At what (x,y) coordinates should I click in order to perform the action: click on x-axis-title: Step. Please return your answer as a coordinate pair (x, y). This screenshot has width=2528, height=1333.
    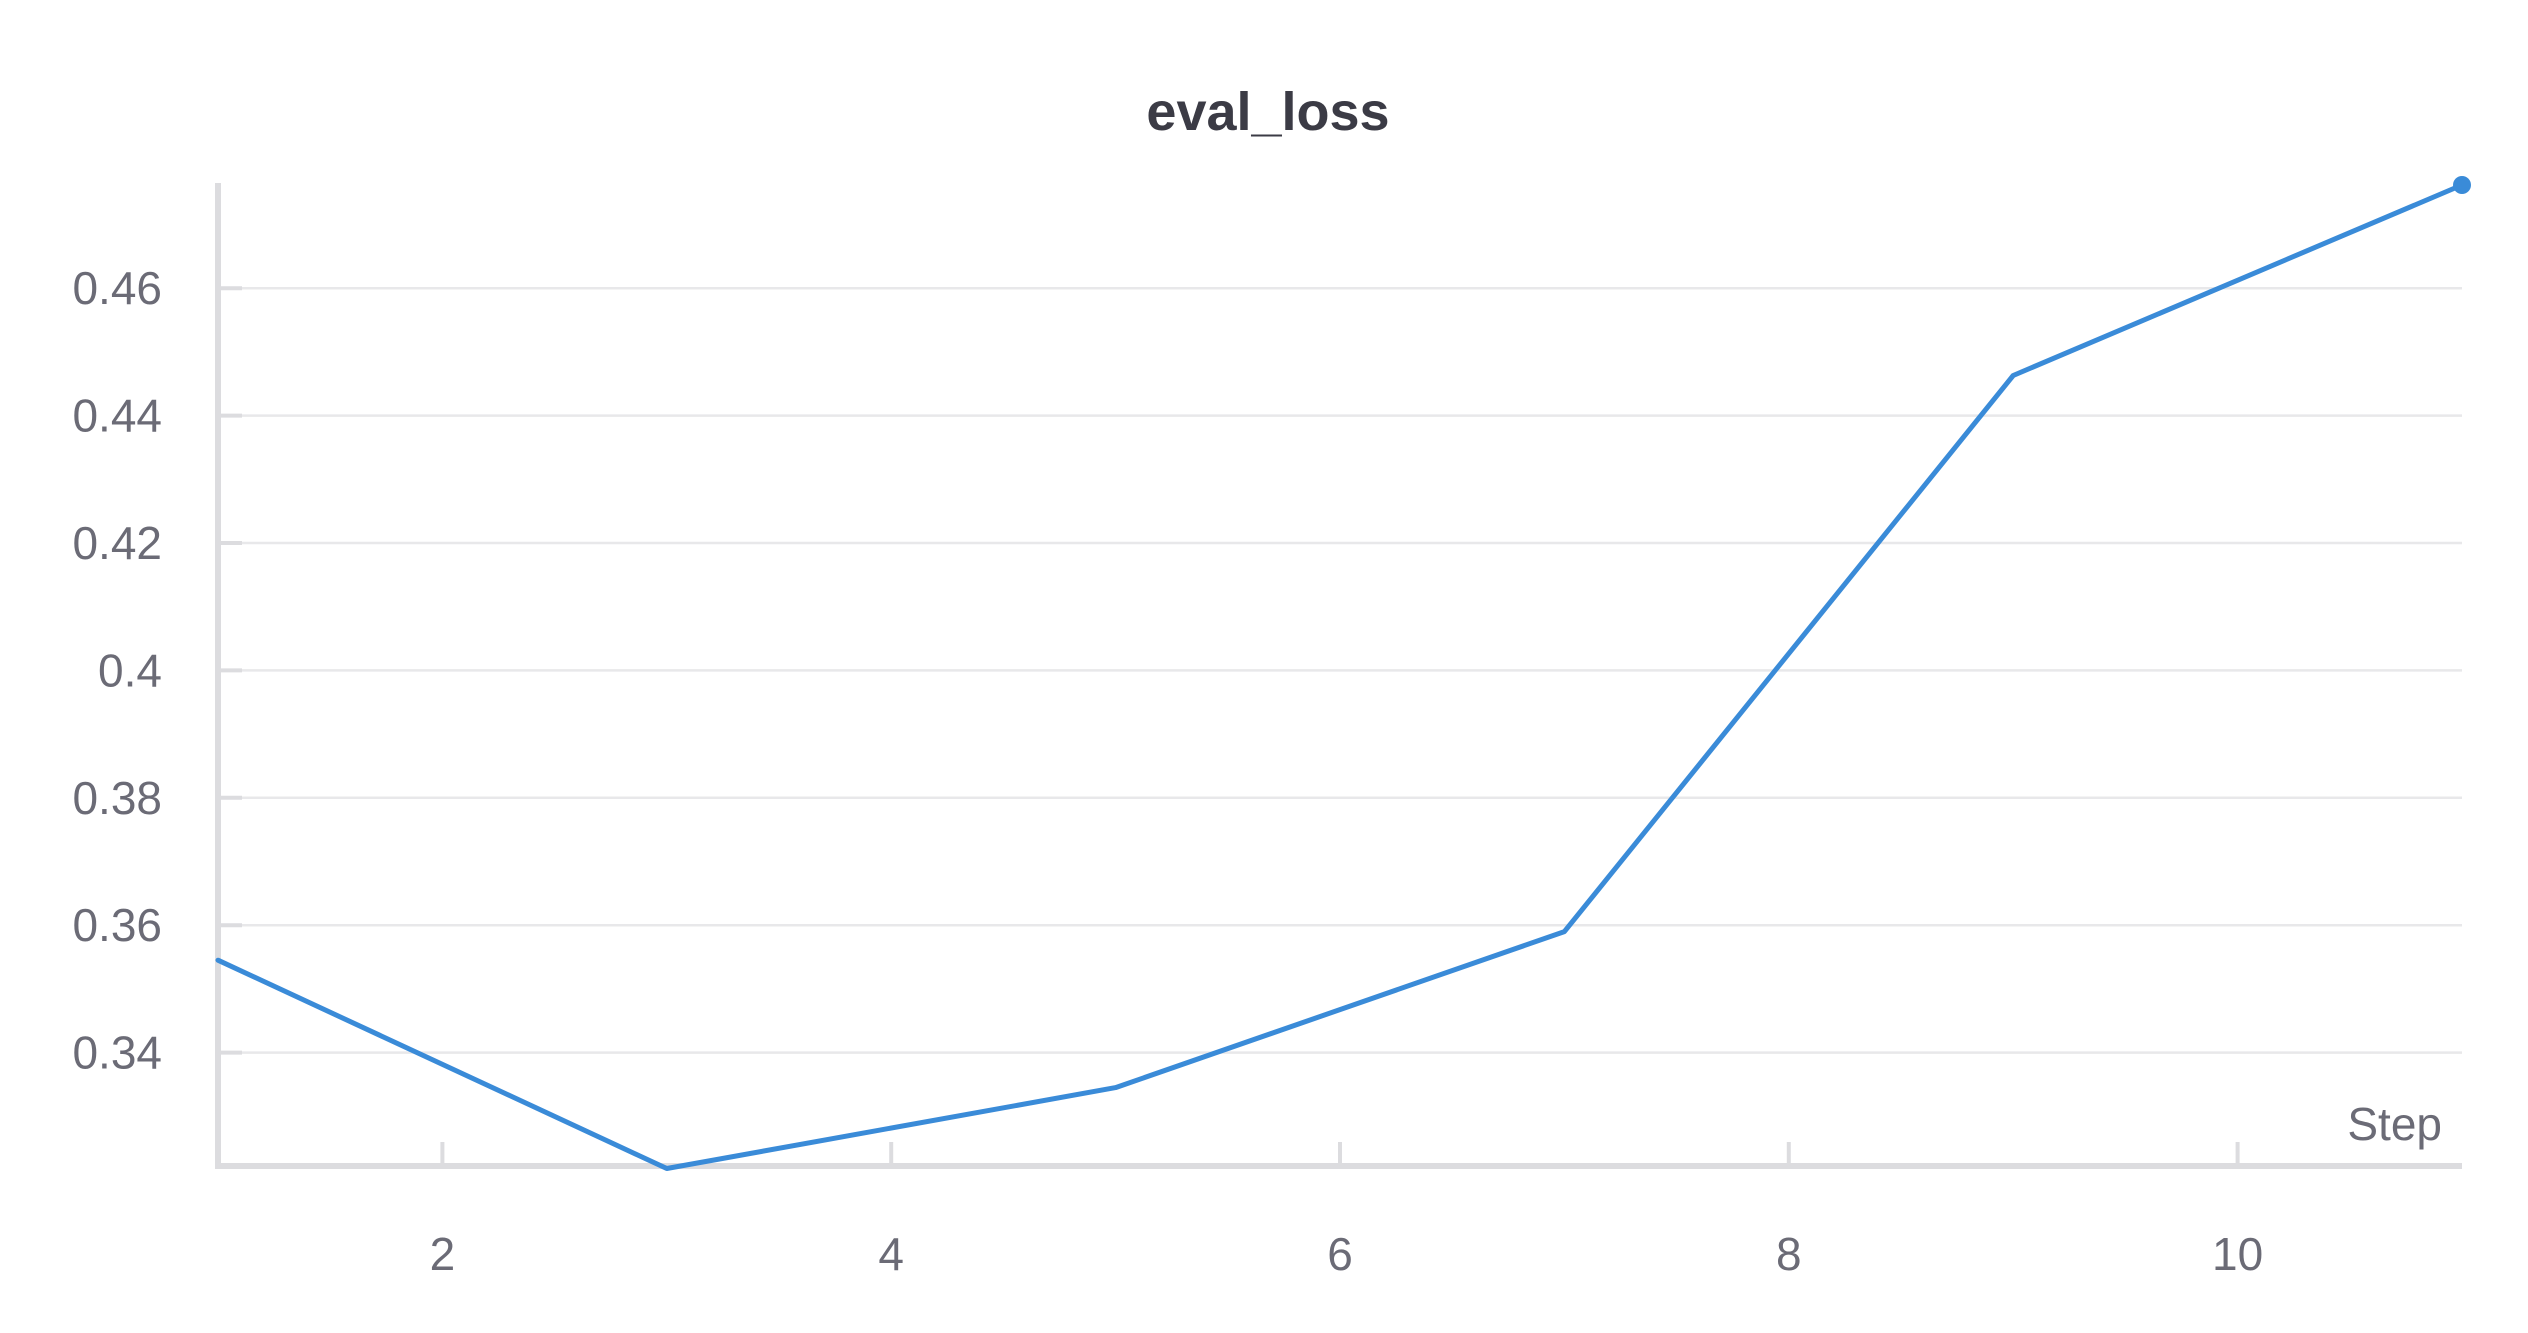
    Looking at the image, I should click on (2394, 1124).